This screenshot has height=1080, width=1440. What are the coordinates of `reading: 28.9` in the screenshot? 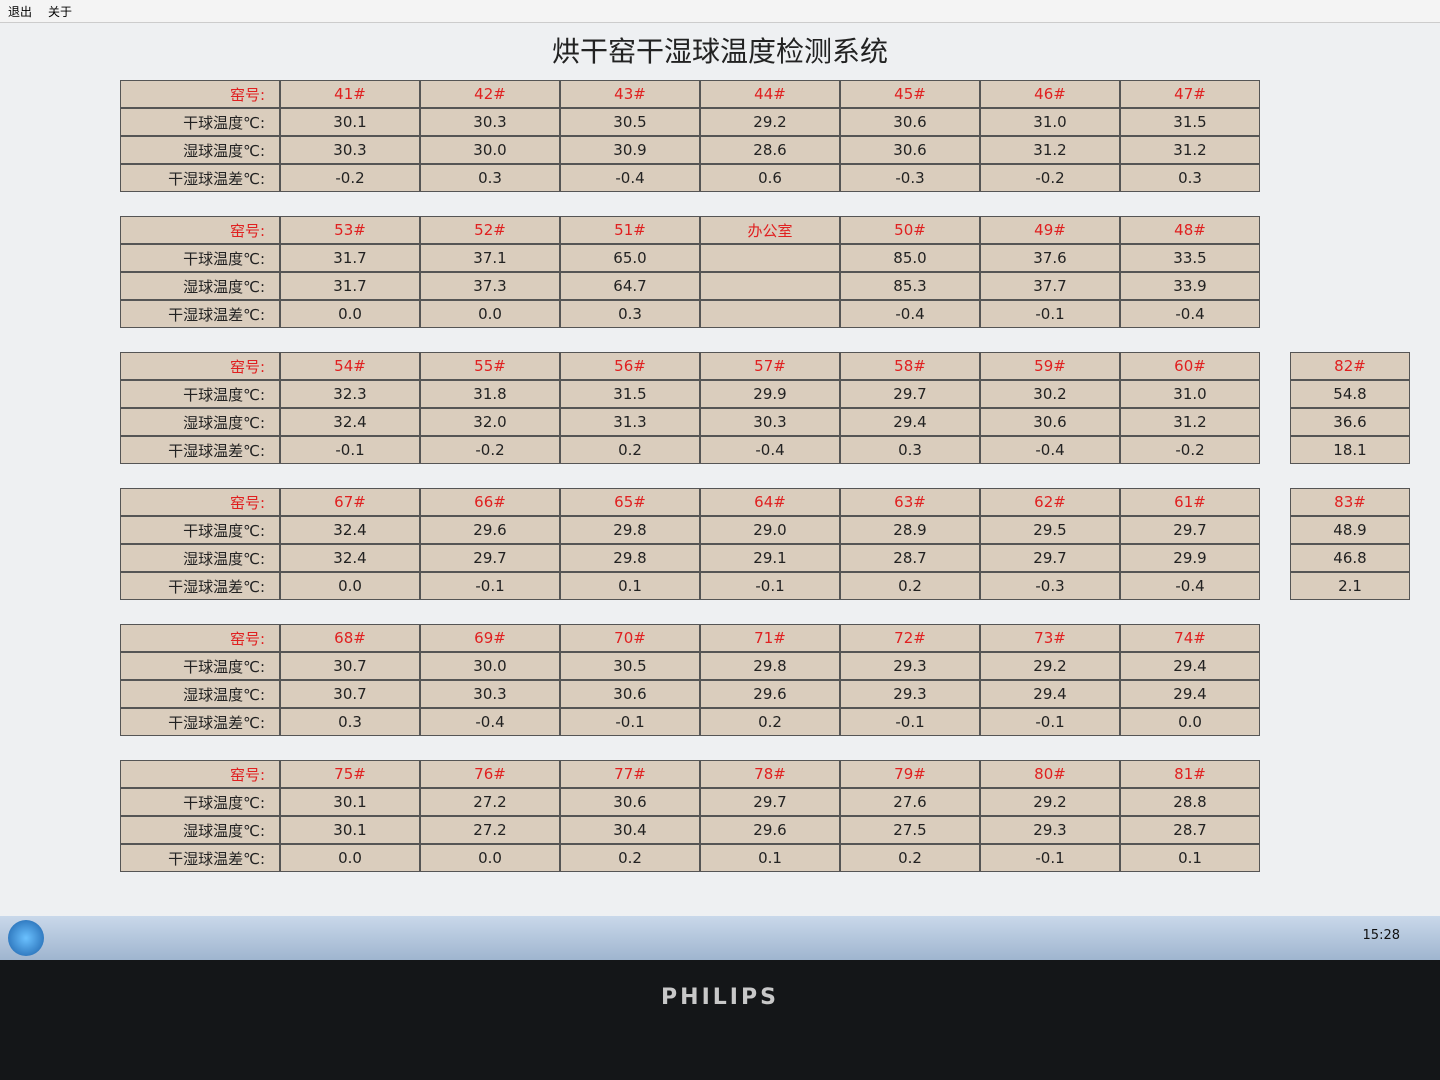 It's located at (910, 530).